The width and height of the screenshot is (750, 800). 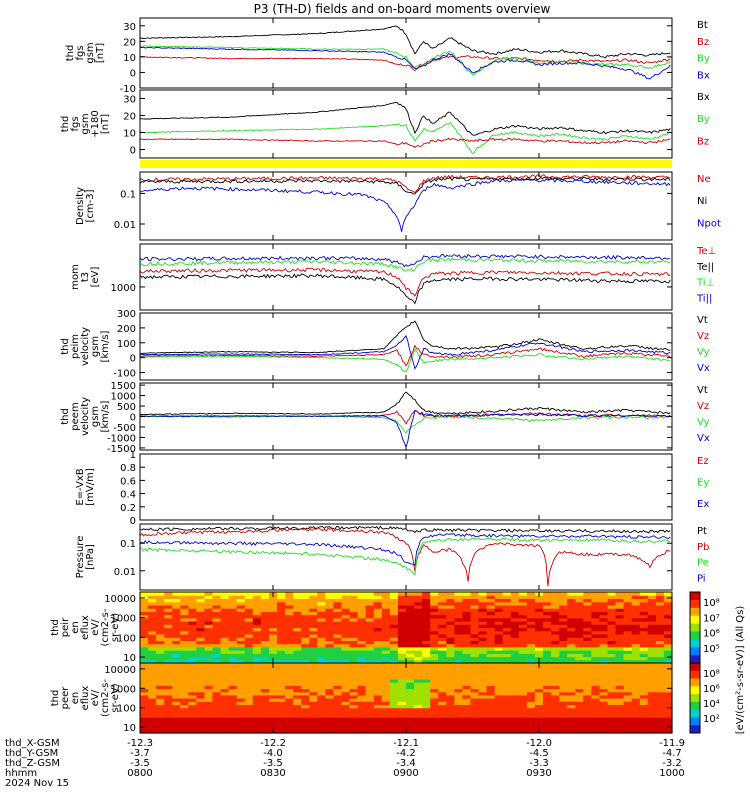 I want to click on y-axis-label: thd, so click(x=65, y=416).